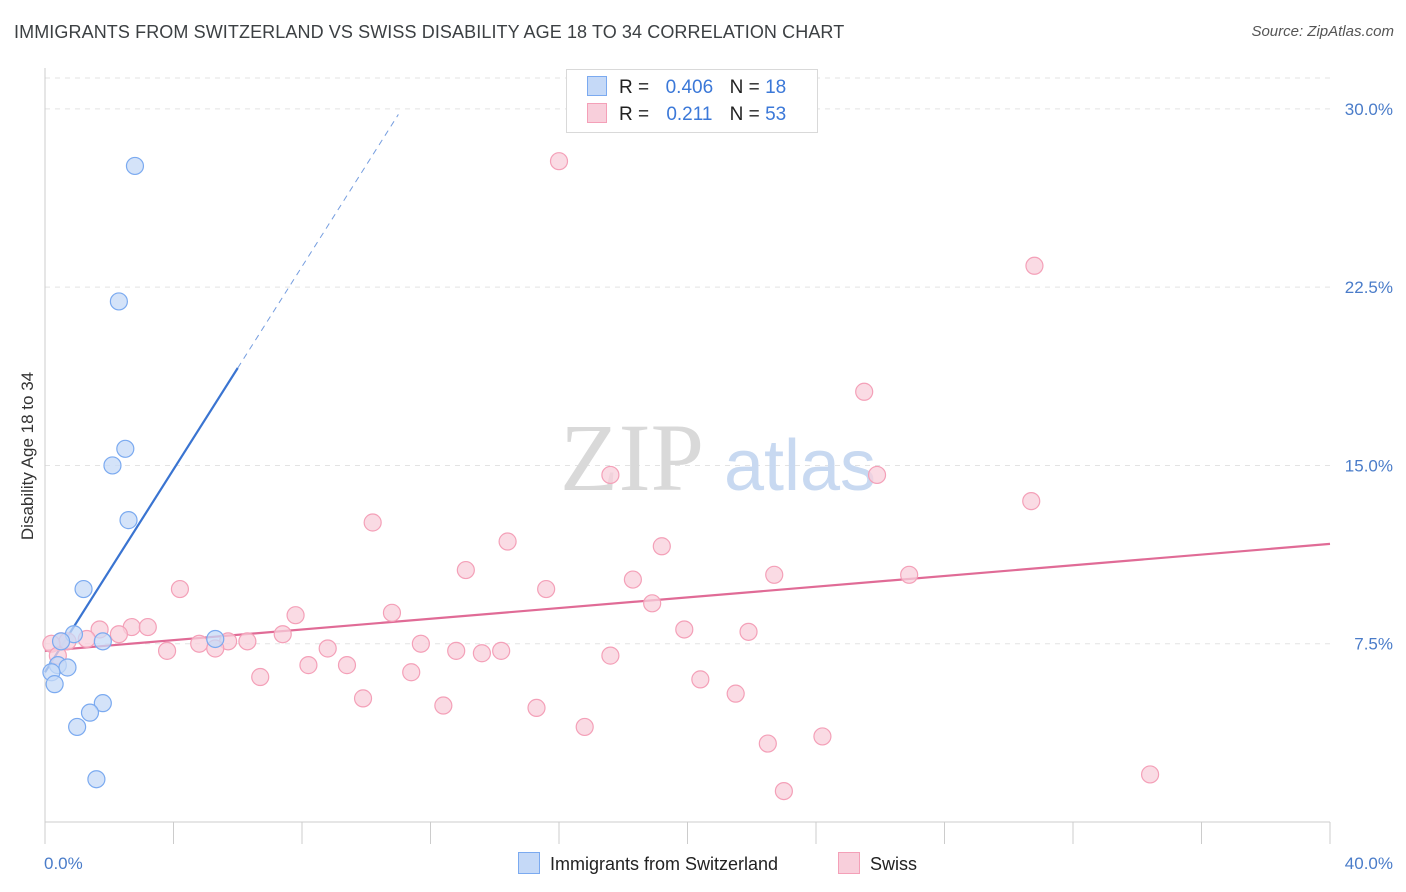 The width and height of the screenshot is (1406, 892). Describe the element at coordinates (597, 113) in the screenshot. I see `legend-swatch-pink` at that location.